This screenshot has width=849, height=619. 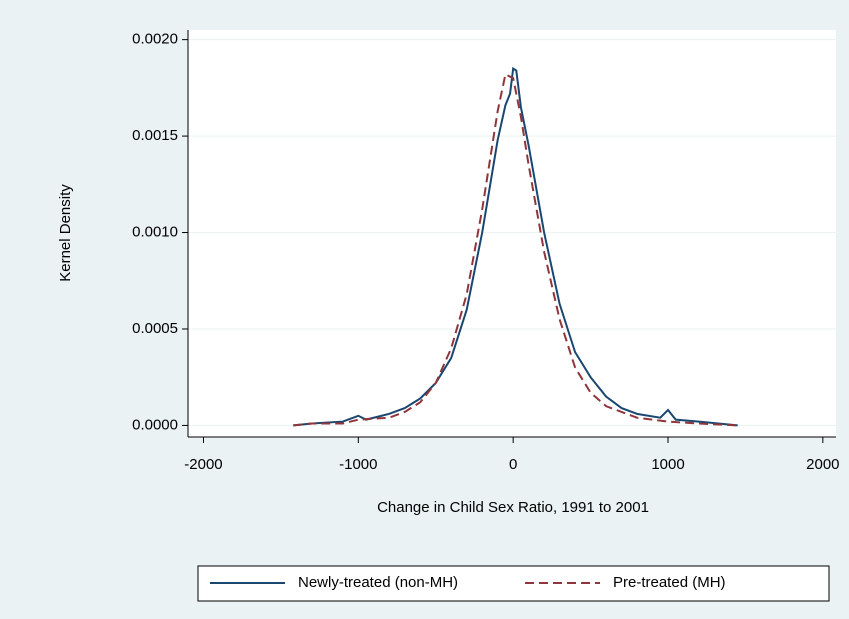 I want to click on x-tick-label: 1000, so click(x=667, y=464).